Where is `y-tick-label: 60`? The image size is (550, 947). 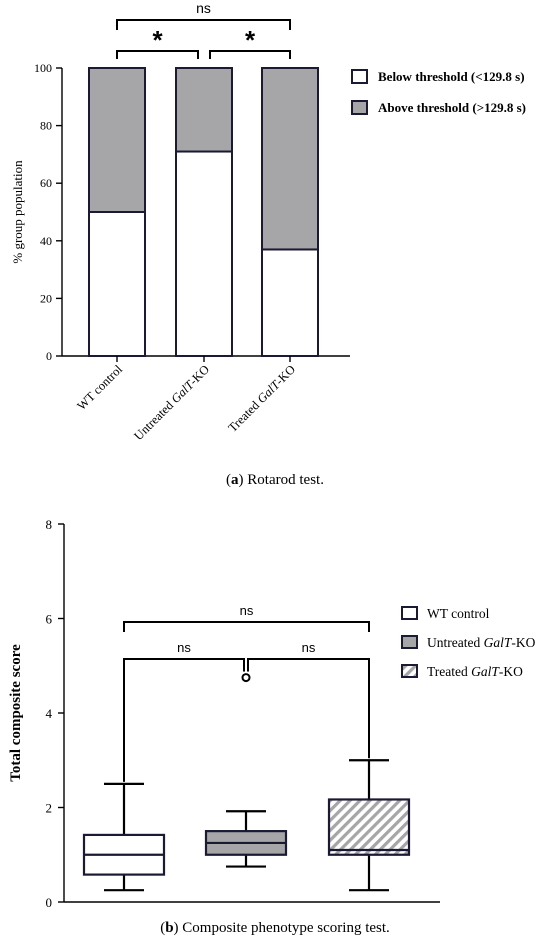 y-tick-label: 60 is located at coordinates (46, 183).